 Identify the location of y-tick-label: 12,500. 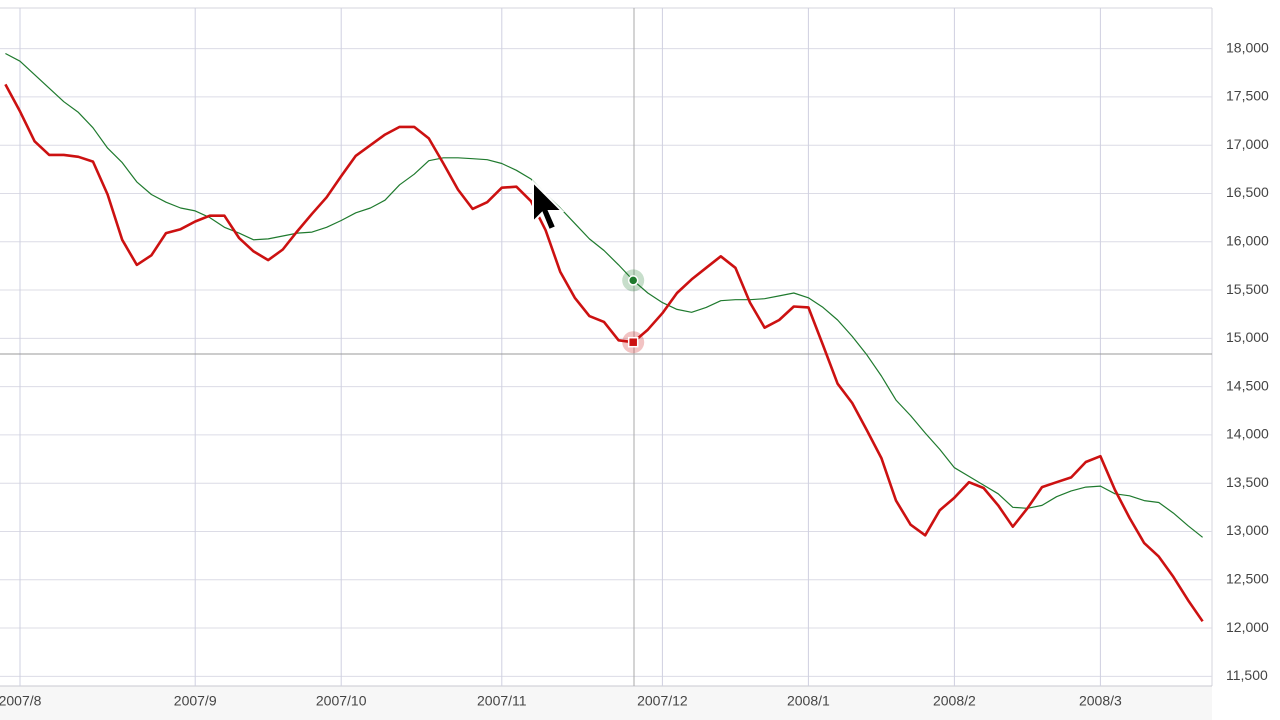
(1247, 578).